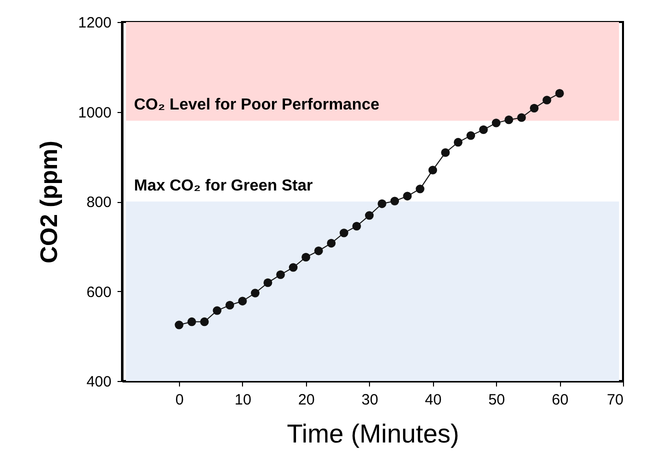 This screenshot has height=466, width=646. What do you see at coordinates (615, 400) in the screenshot?
I see `x-tick-label: 70` at bounding box center [615, 400].